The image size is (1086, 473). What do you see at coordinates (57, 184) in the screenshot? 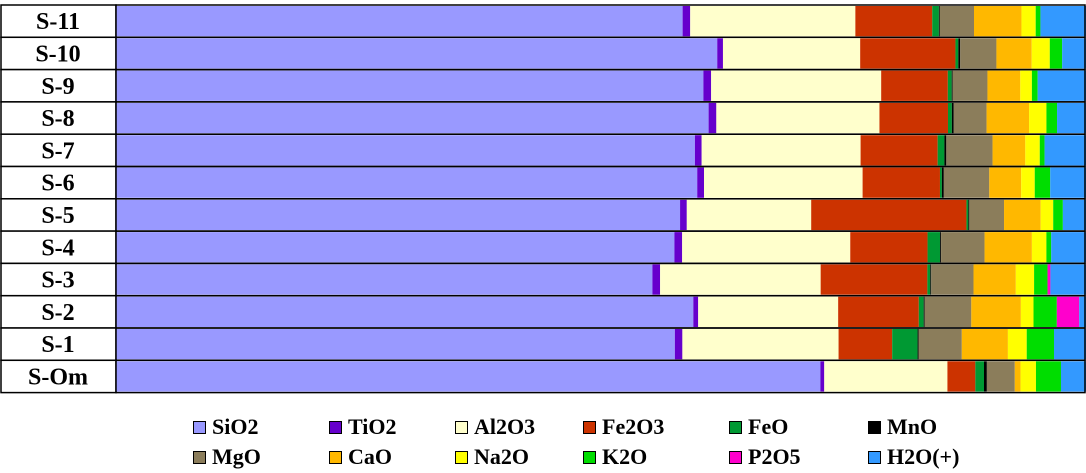
I see `category-label: S-6` at bounding box center [57, 184].